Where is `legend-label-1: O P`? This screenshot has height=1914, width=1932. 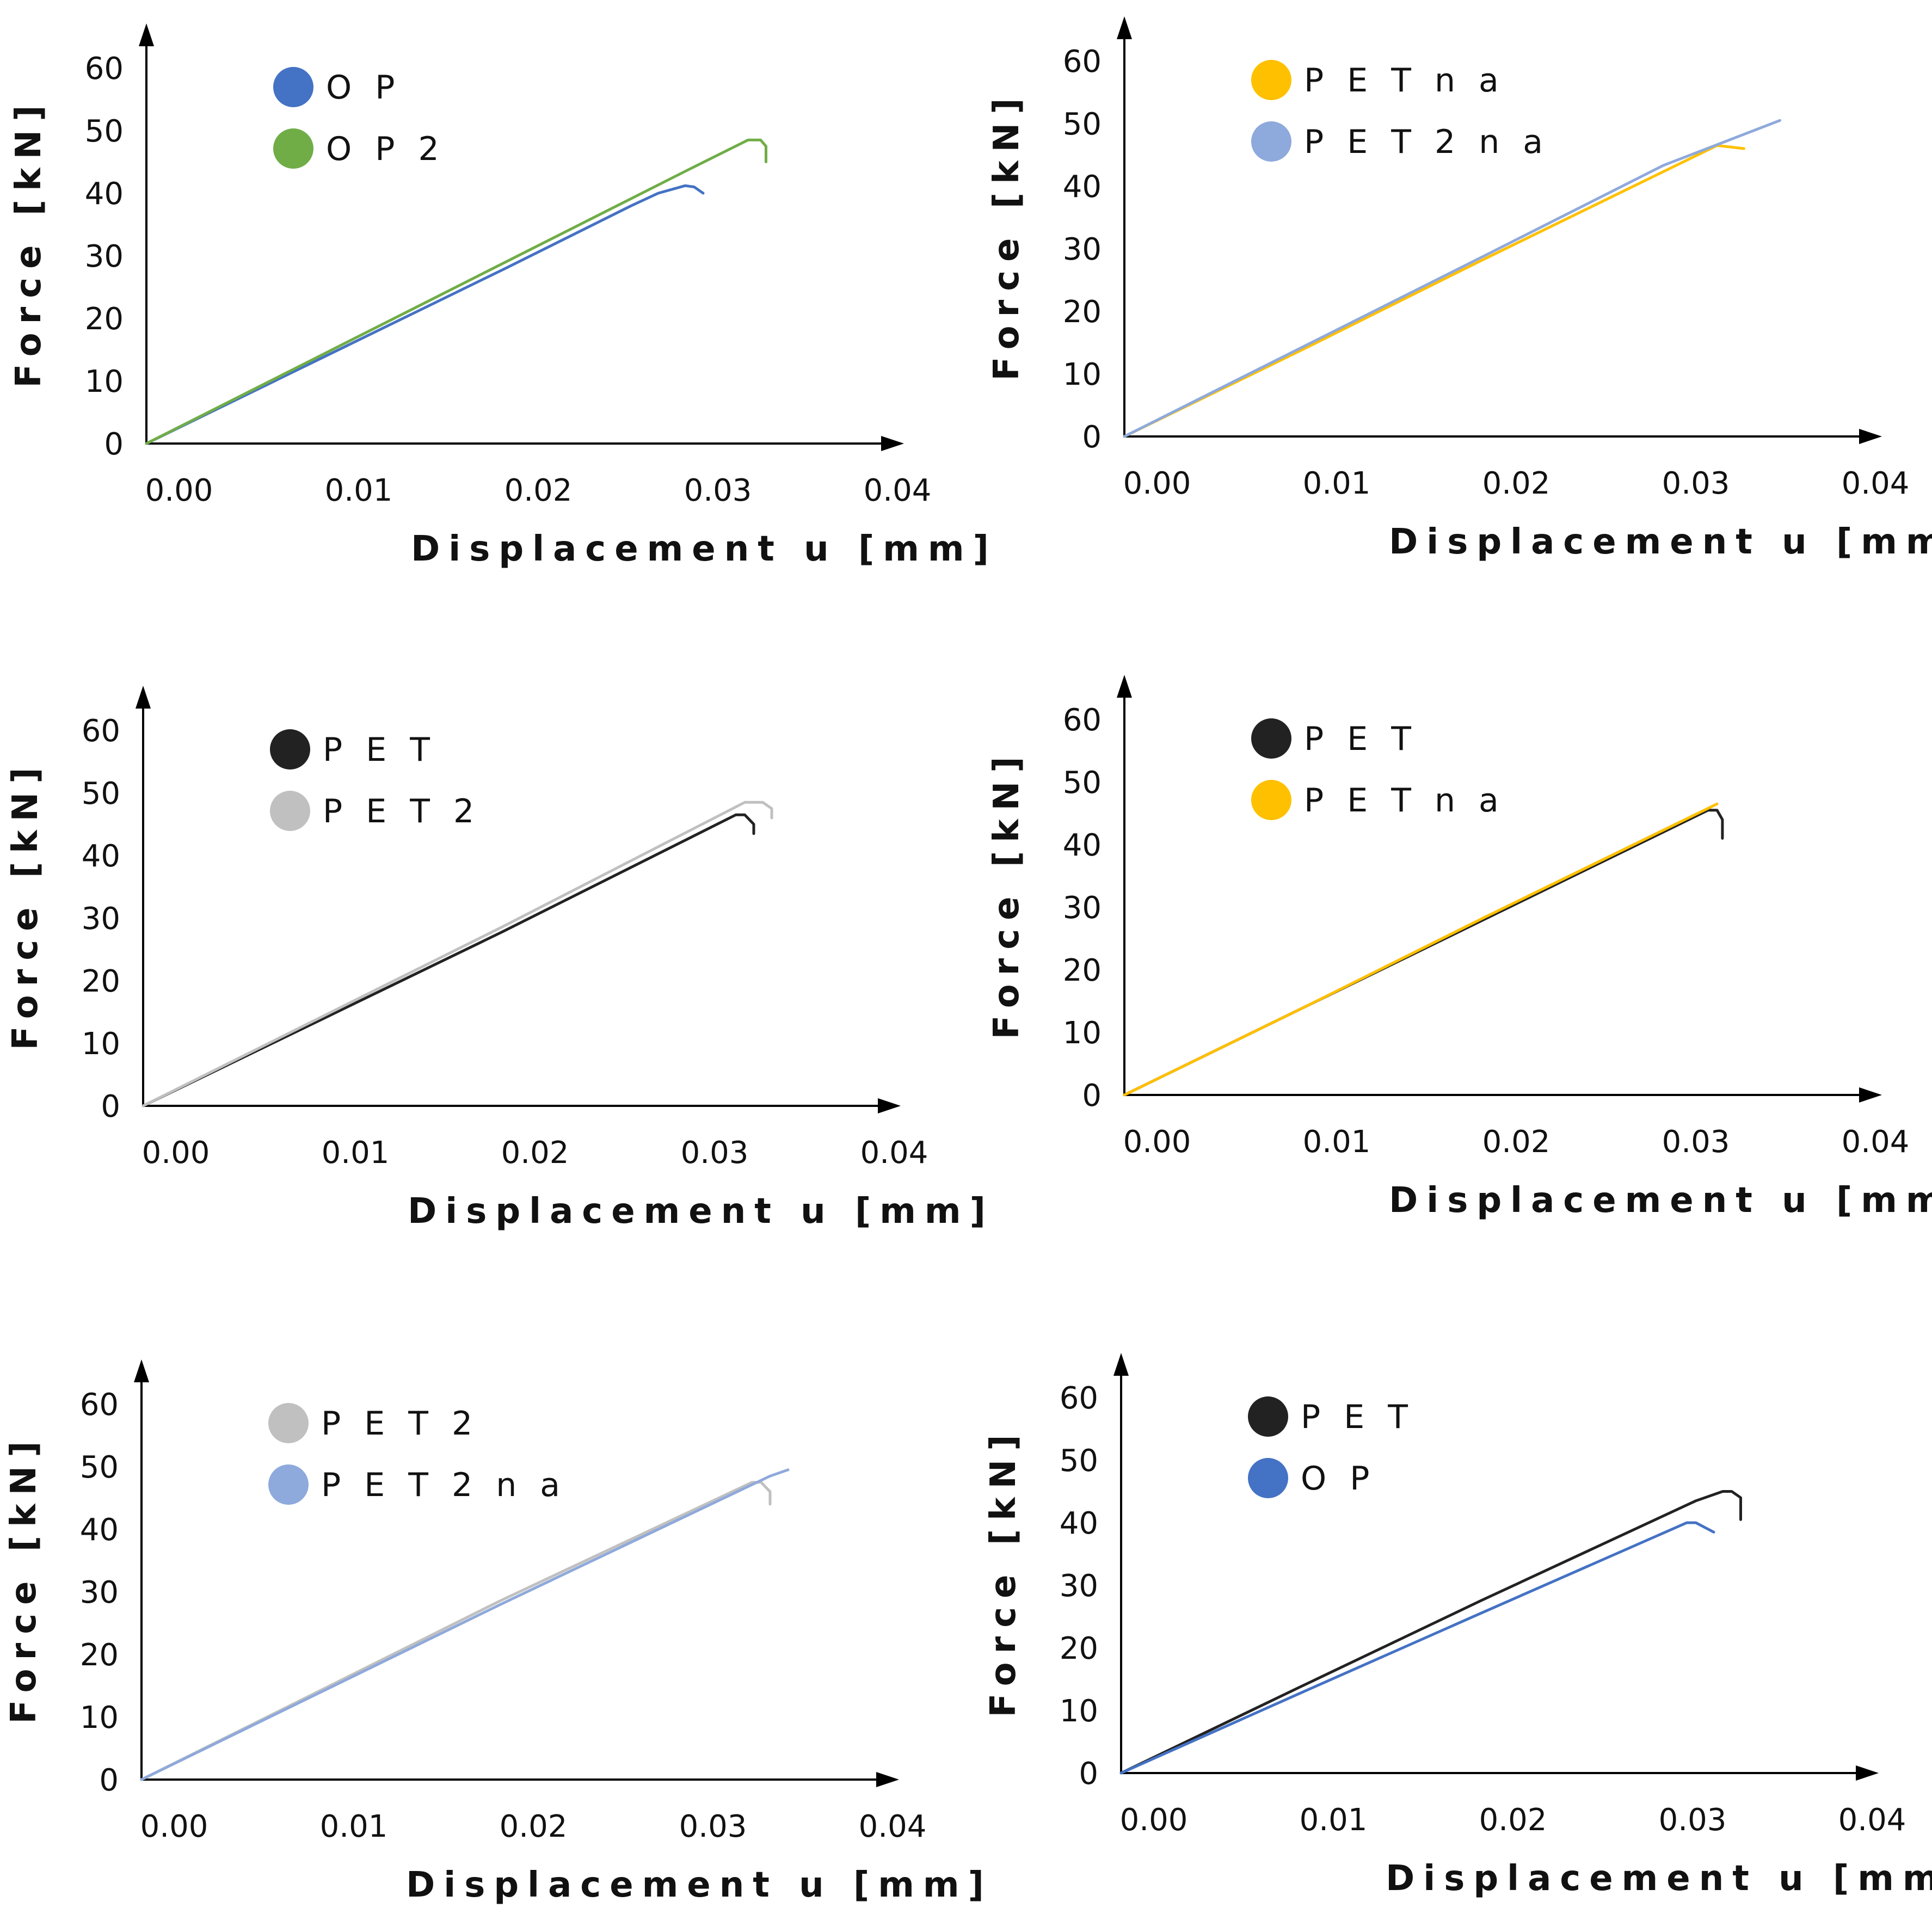
legend-label-1: O P is located at coordinates (363, 88).